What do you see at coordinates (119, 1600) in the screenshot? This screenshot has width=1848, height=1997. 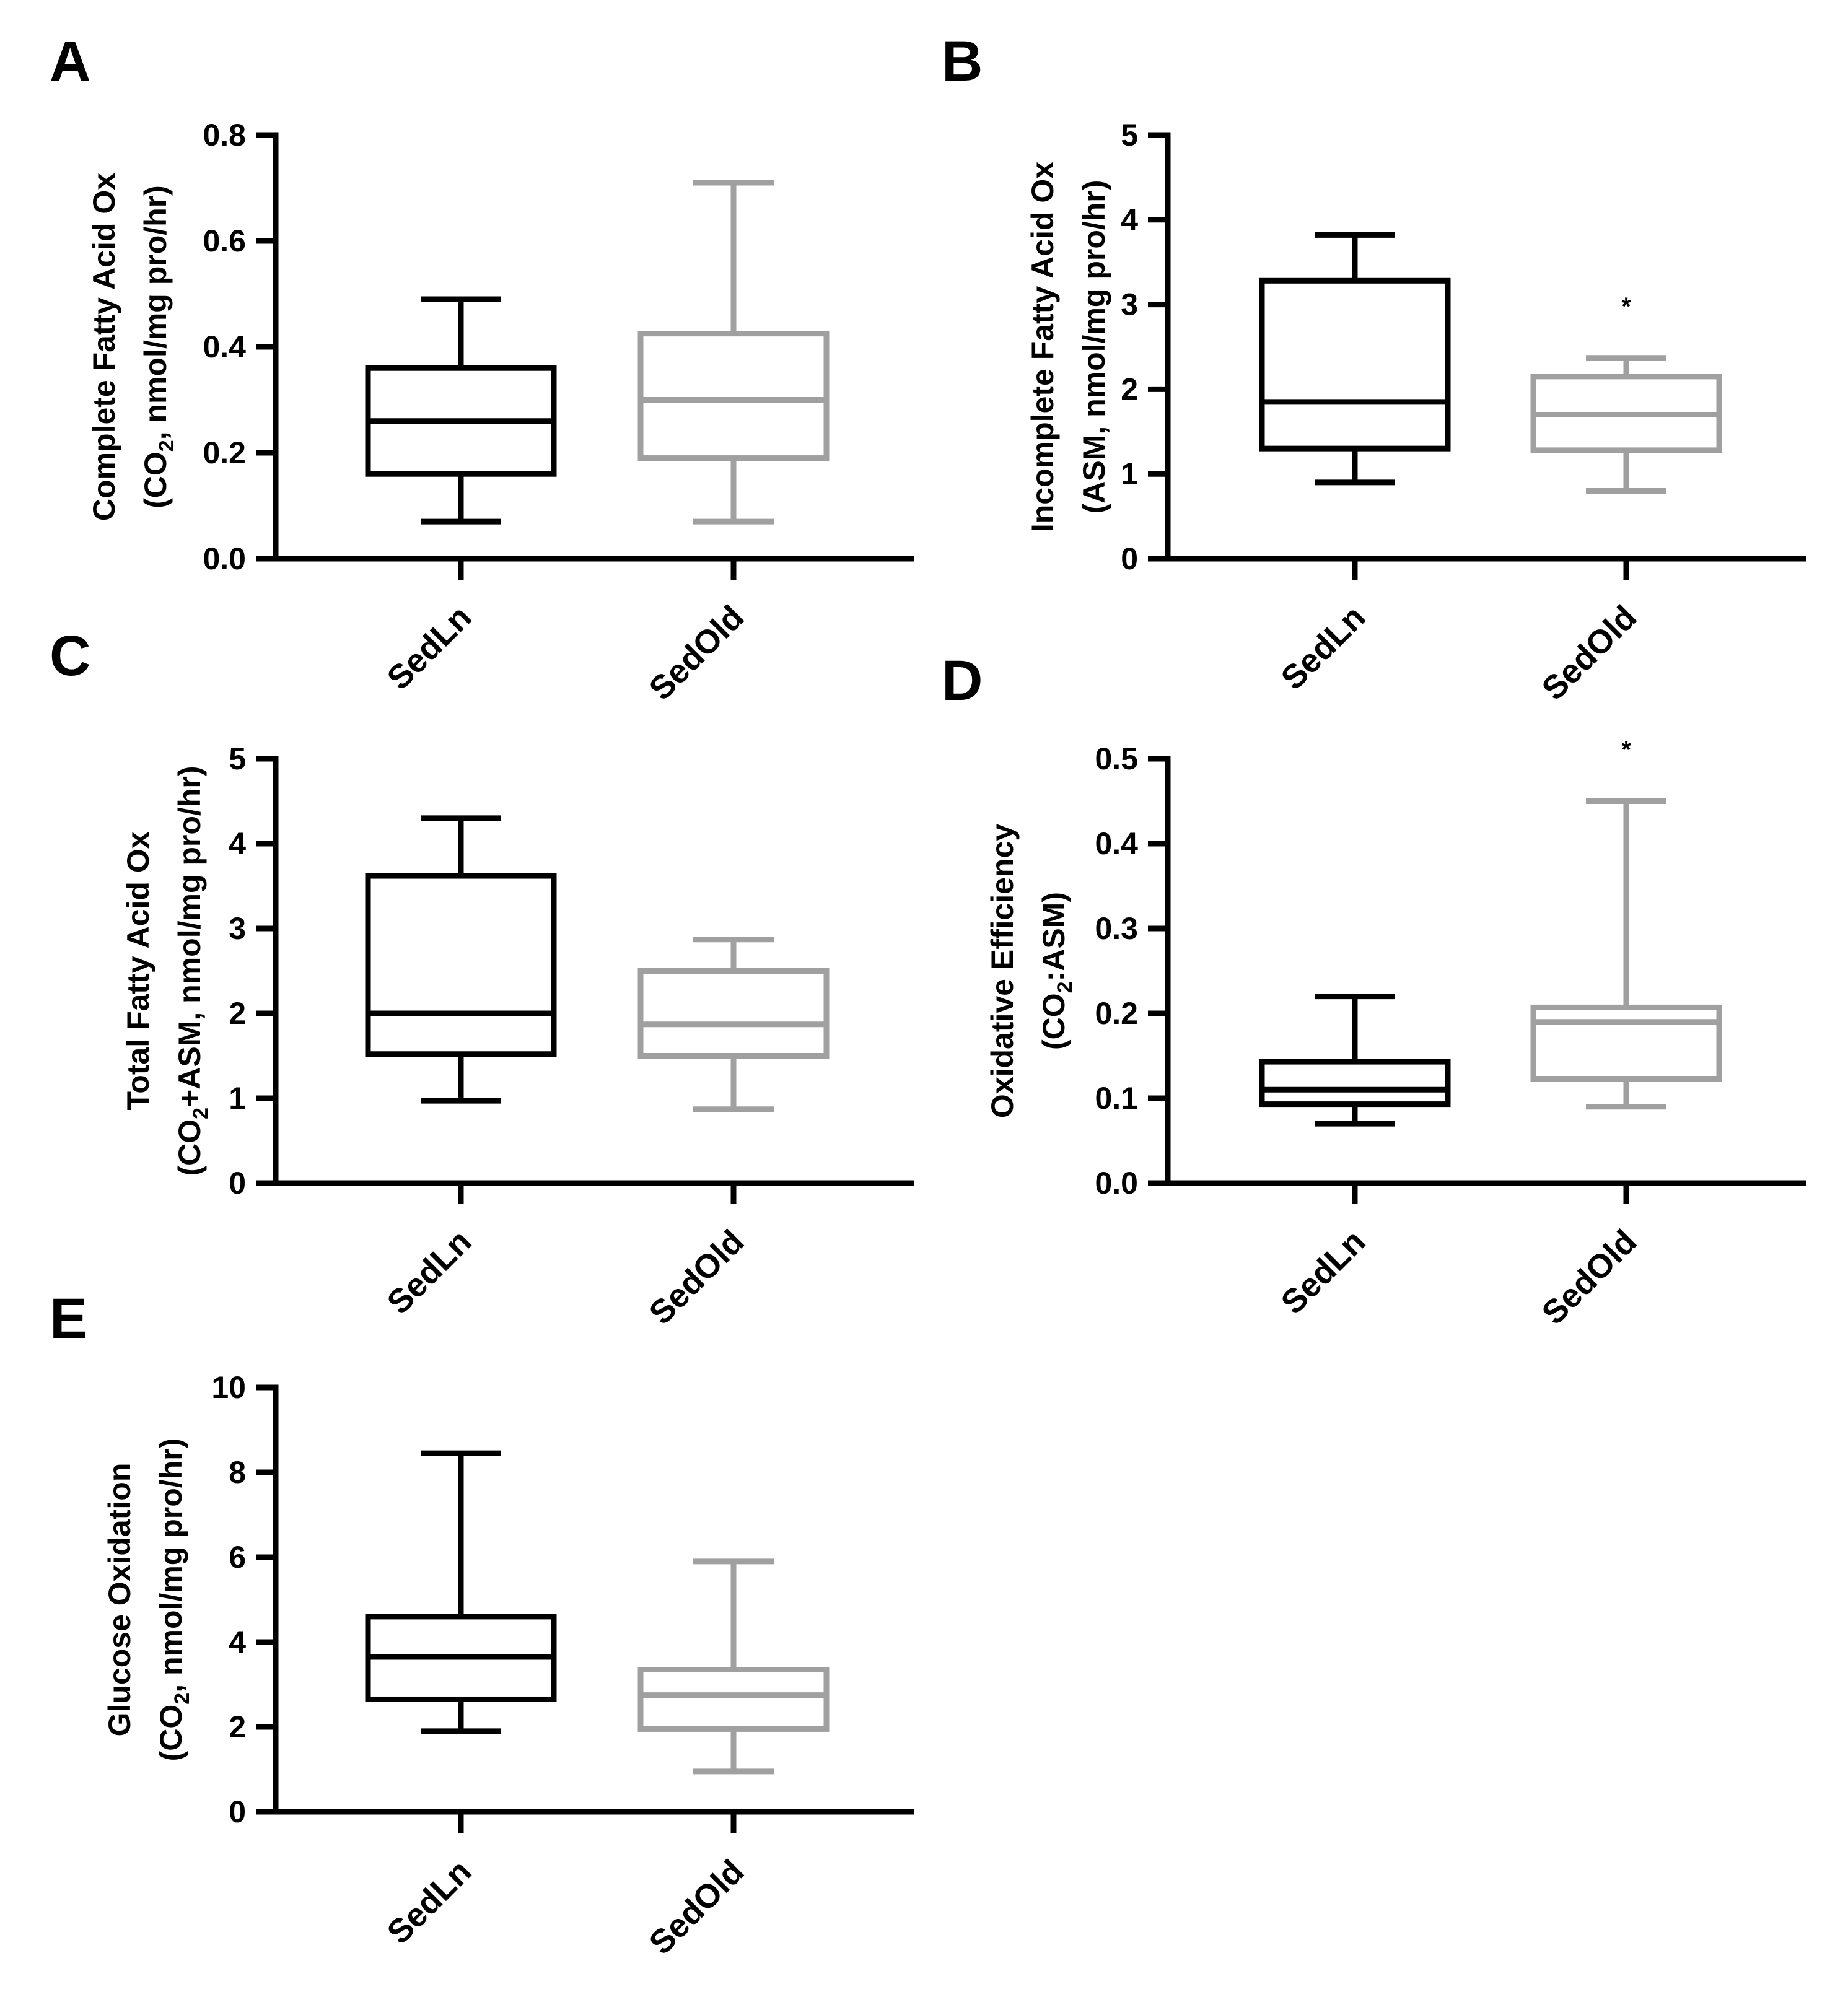 I see `y-axis-label-line1: Glucose Oxidation` at bounding box center [119, 1600].